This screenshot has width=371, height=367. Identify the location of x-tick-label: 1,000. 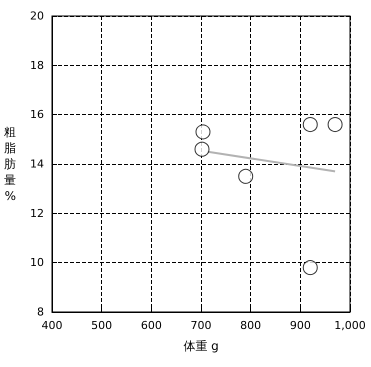
(350, 325).